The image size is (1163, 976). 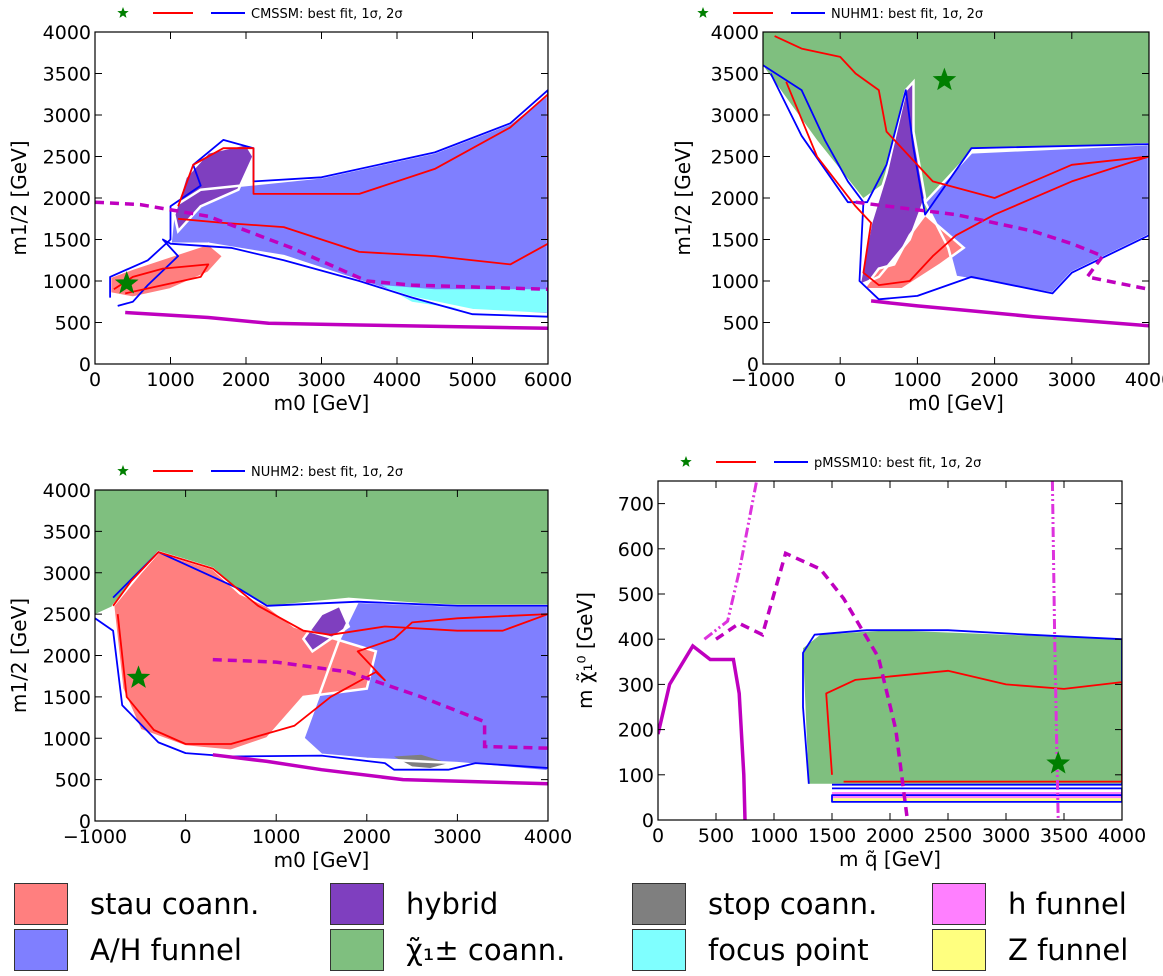 What do you see at coordinates (897, 463) in the screenshot?
I see `legend-text: pMSSM10: best fit, 1σ, 2σ` at bounding box center [897, 463].